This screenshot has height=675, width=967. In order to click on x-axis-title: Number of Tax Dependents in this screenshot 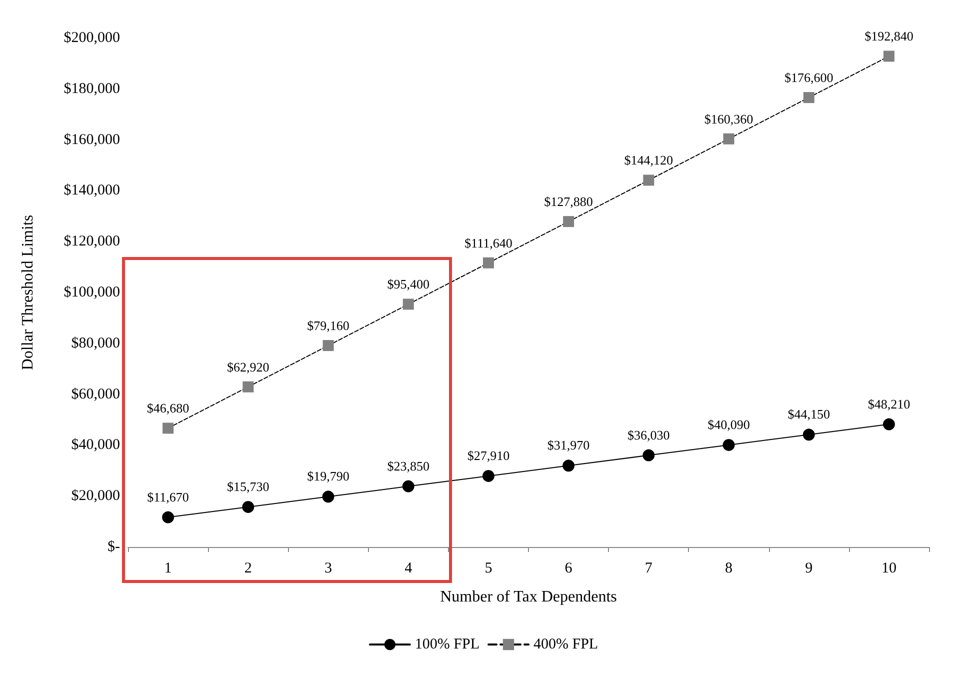, I will do `click(528, 597)`.